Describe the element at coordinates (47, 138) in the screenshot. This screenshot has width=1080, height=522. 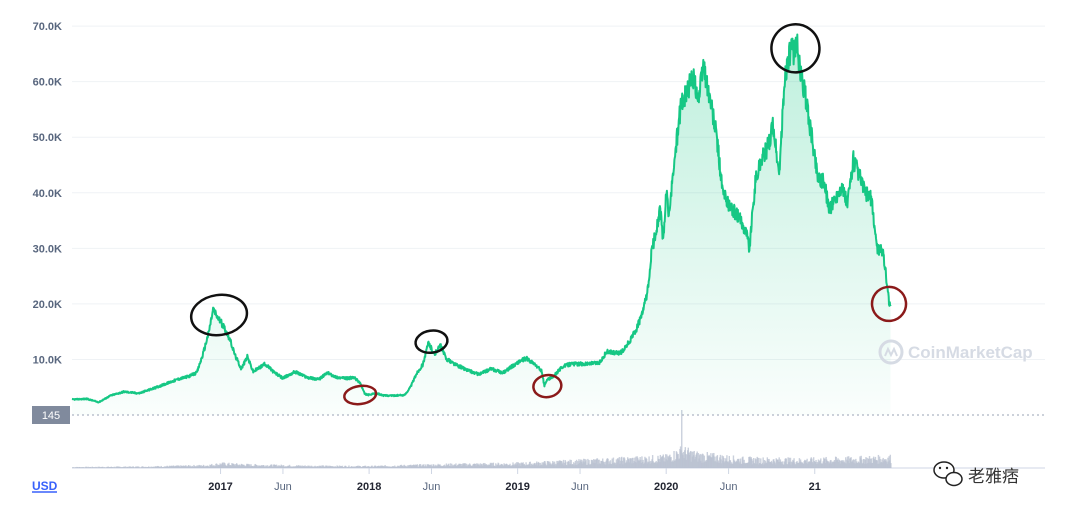
I see `y-tick-label: 50.0K` at that location.